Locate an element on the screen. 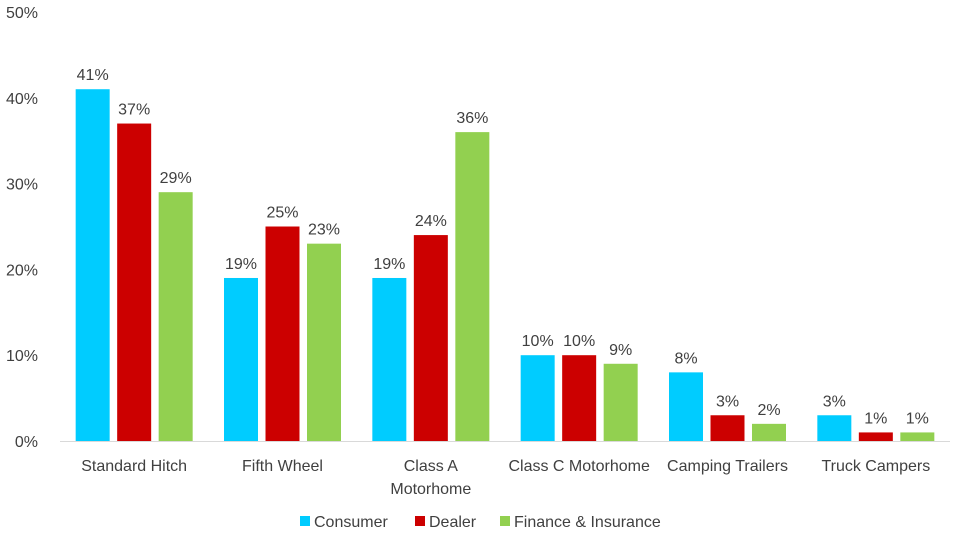 Image resolution: width=955 pixels, height=544 pixels. x-tick-label: Fifth Wheel is located at coordinates (282, 466).